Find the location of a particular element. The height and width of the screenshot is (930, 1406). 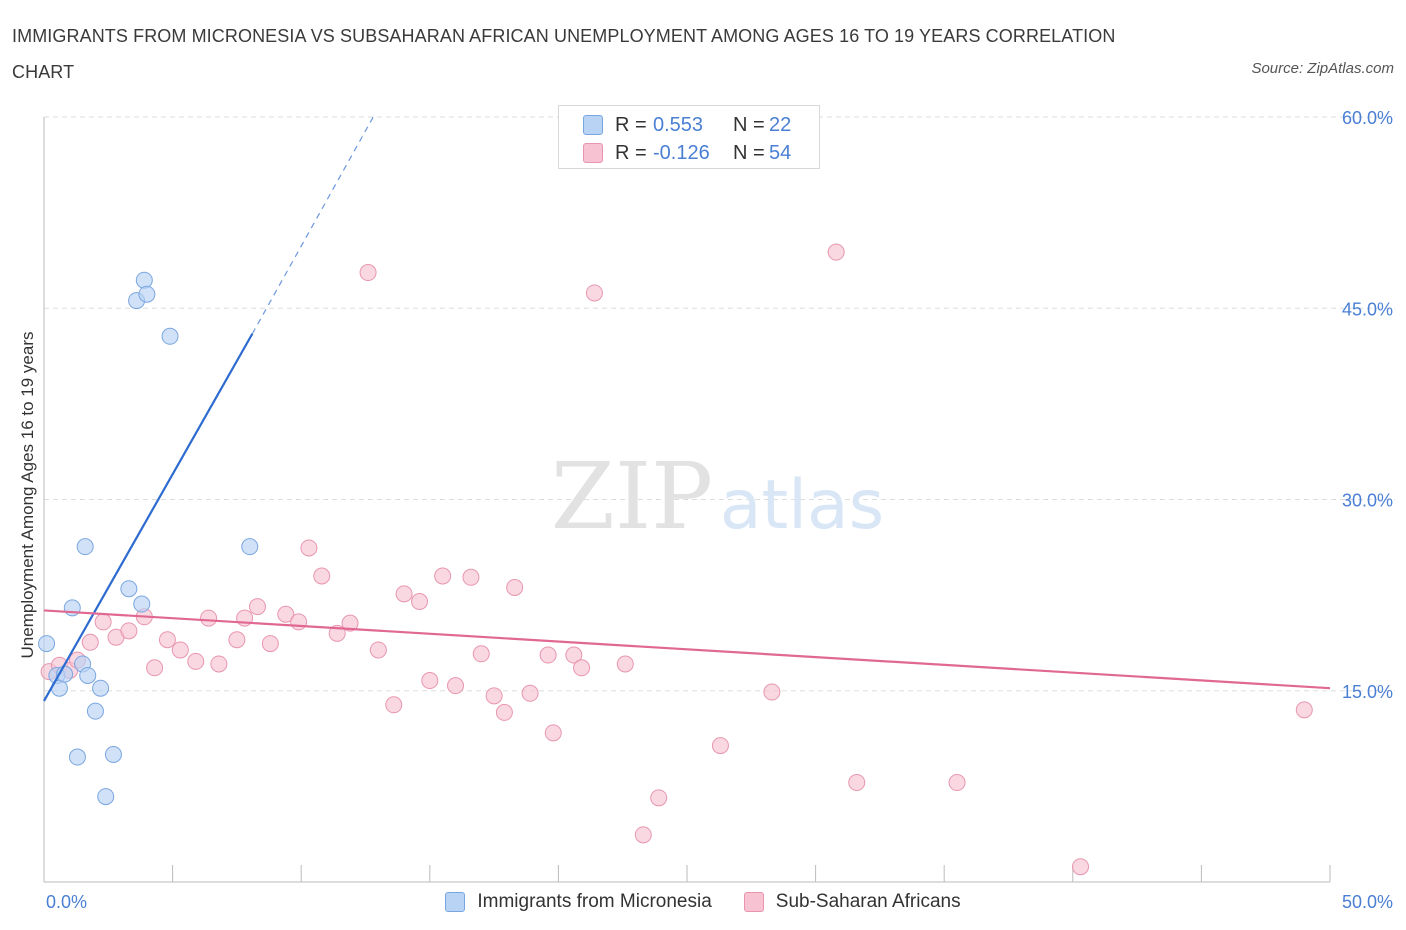

legend-item-micronesia: Immigrants from Micronesia is located at coordinates (578, 902).